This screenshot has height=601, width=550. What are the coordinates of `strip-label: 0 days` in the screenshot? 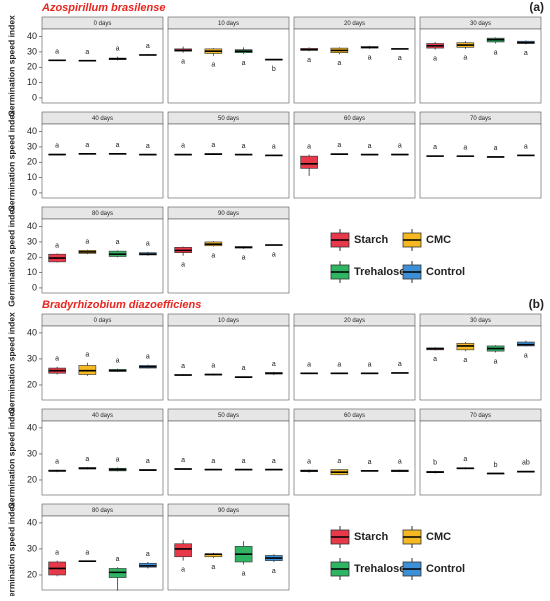 It's located at (103, 321).